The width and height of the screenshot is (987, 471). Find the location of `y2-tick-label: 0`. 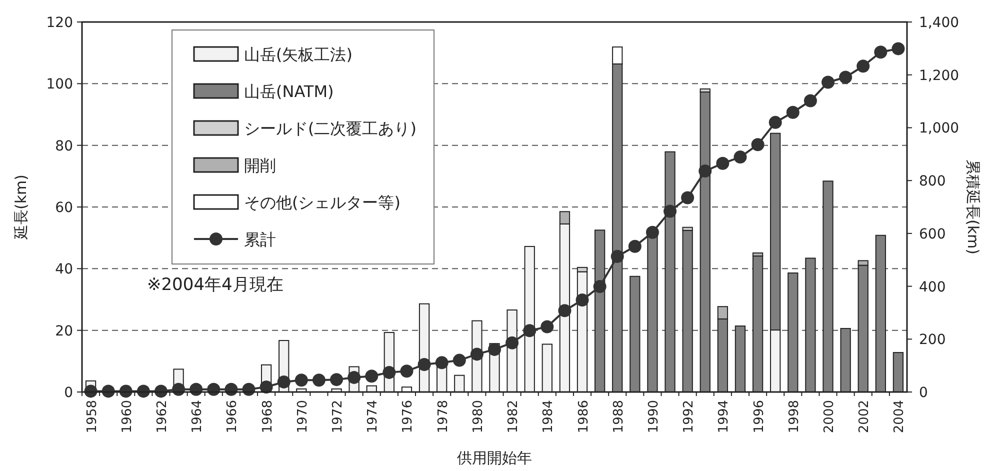

y2-tick-label: 0 is located at coordinates (923, 393).